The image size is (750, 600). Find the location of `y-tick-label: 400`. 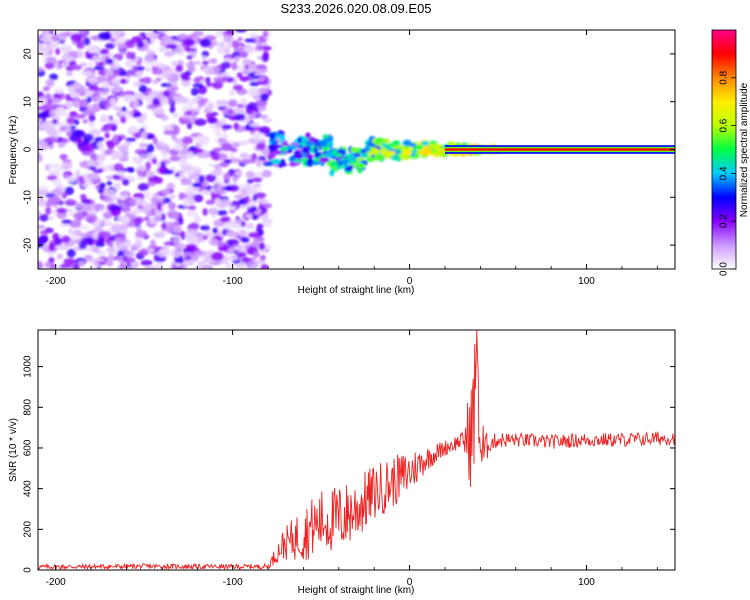

y-tick-label: 400 is located at coordinates (28, 488).